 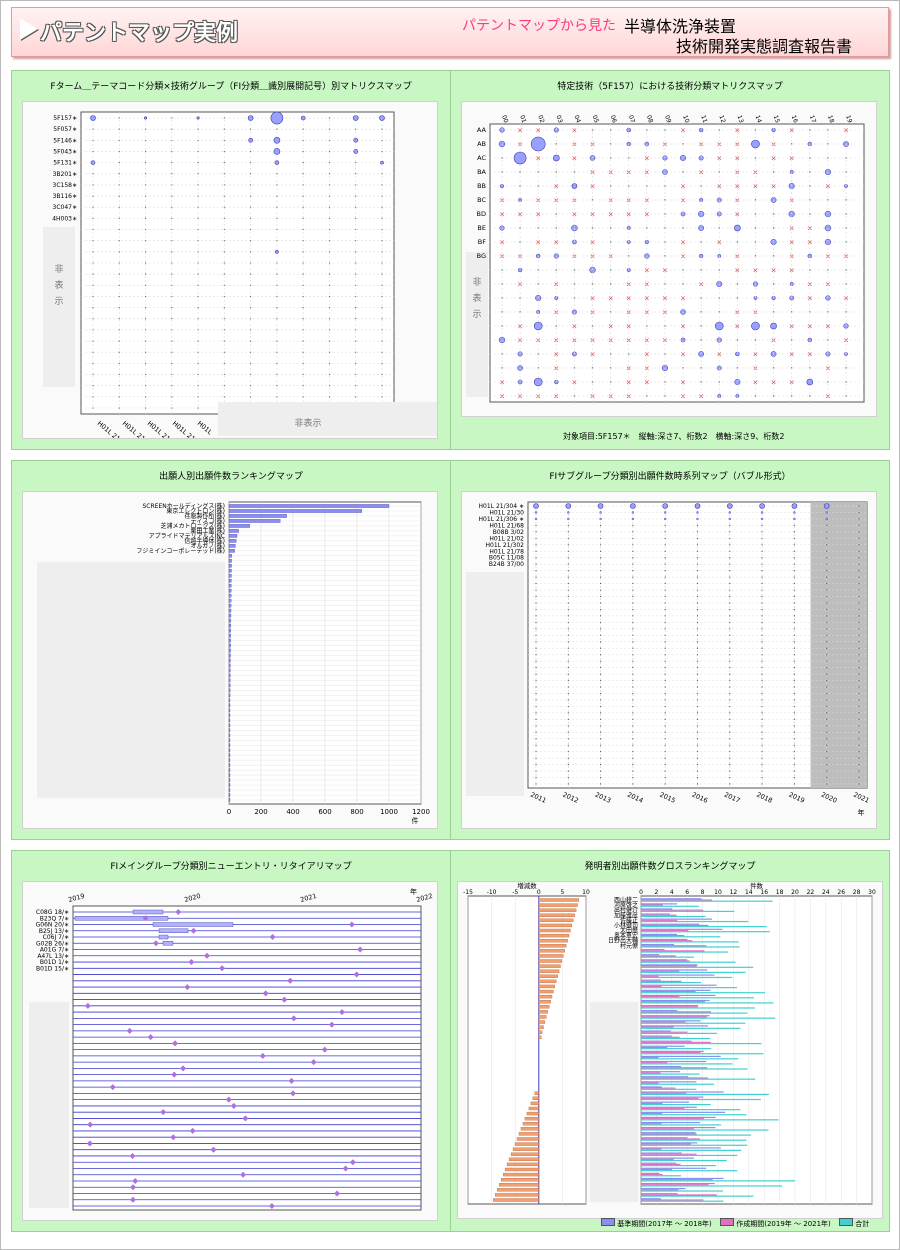 What do you see at coordinates (197, 428) in the screenshot?
I see `x-tick-label: H01L 21/304 648C` at bounding box center [197, 428].